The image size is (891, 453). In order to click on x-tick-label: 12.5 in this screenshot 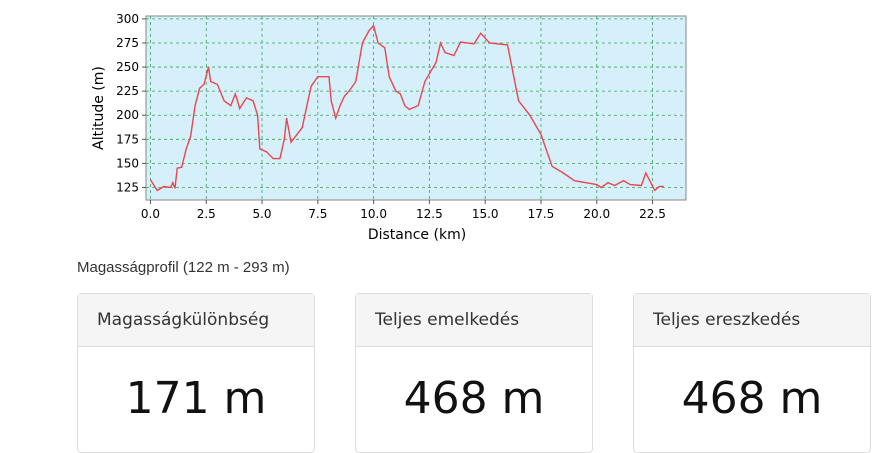, I will do `click(429, 214)`.